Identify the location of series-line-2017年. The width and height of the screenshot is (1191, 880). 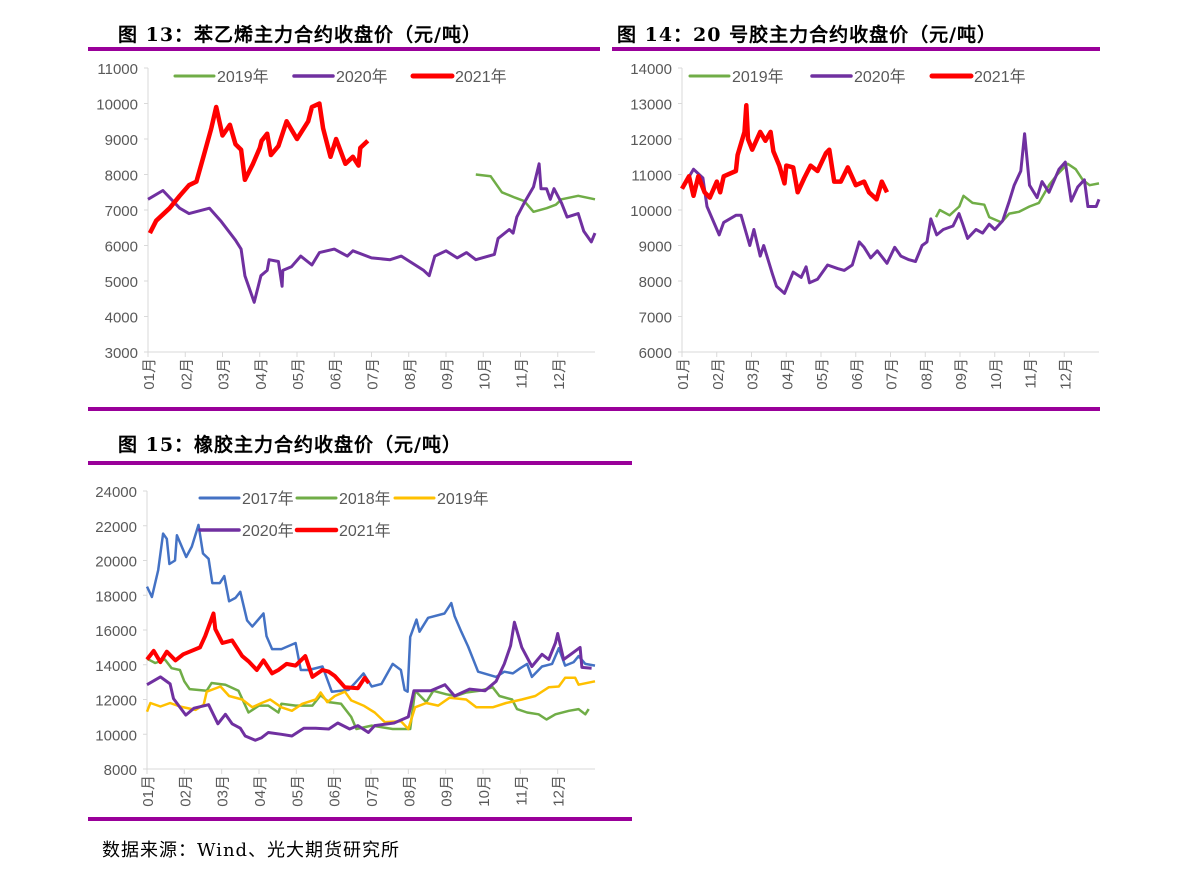
(370, 608).